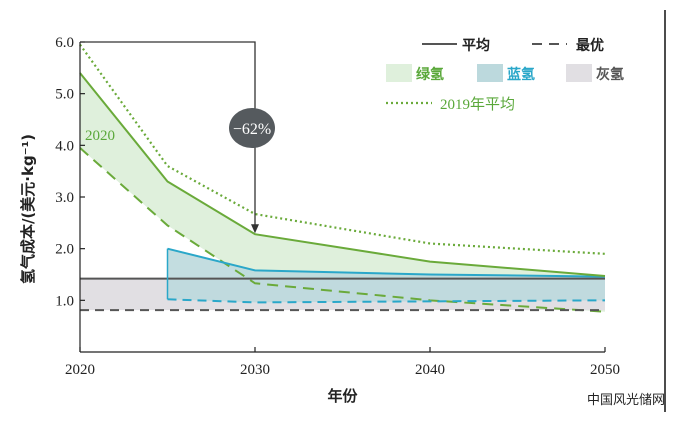  What do you see at coordinates (80, 370) in the screenshot?
I see `x-tick-label: 2020` at bounding box center [80, 370].